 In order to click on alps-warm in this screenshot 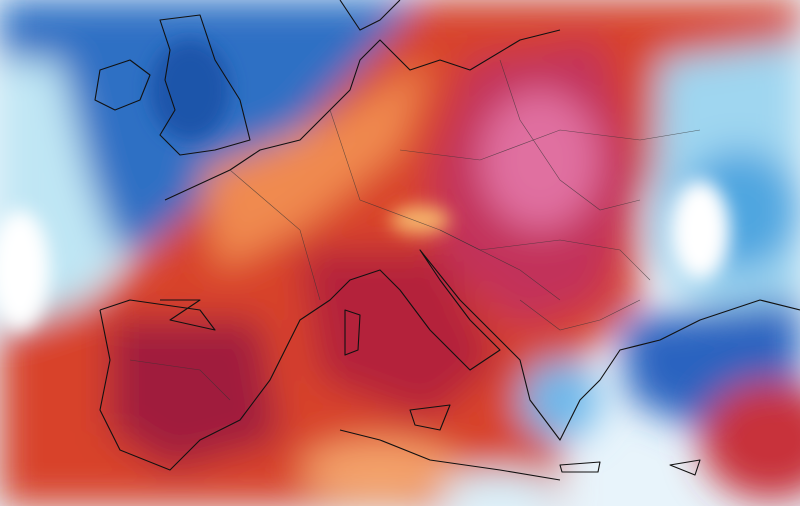, I will do `click(420, 220)`.